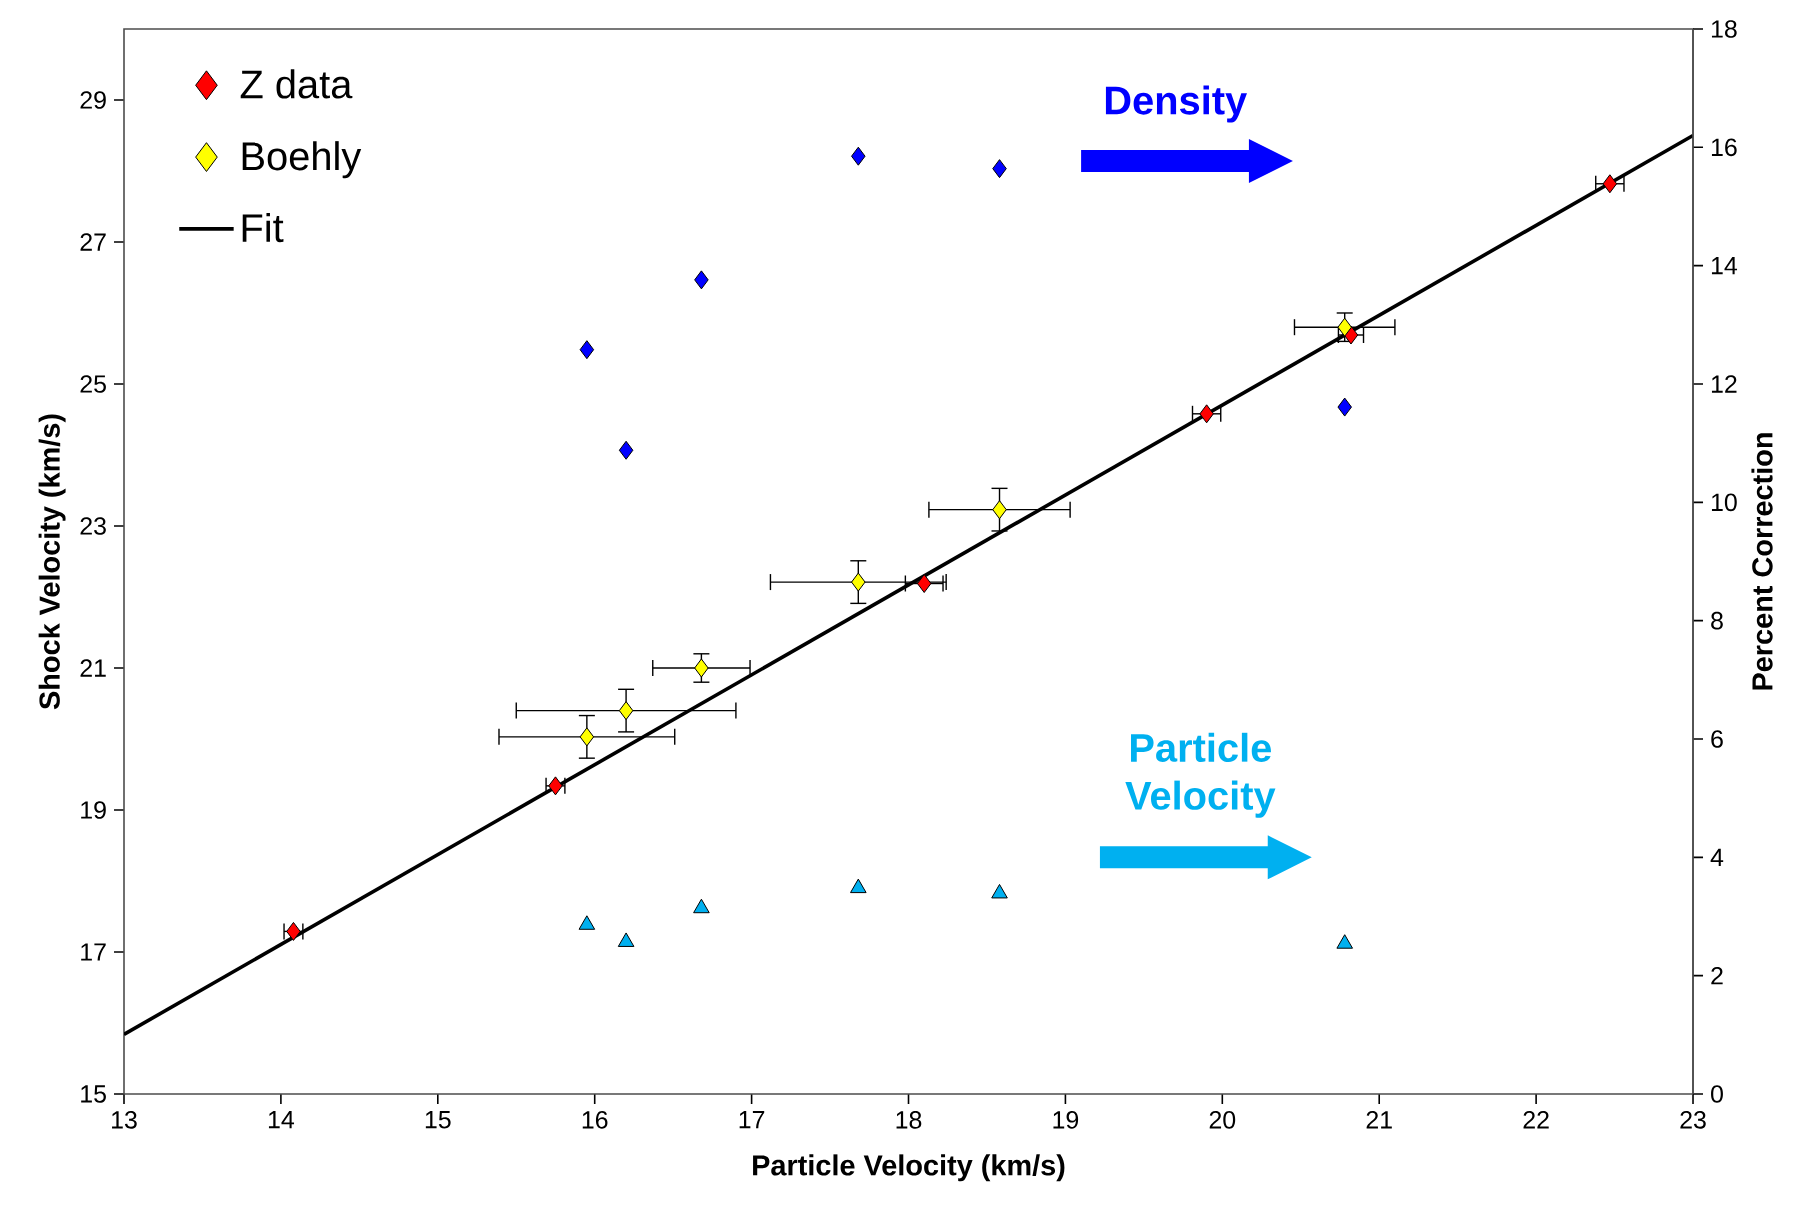 The height and width of the screenshot is (1211, 1797). I want to click on x-tick-label: 19, so click(1066, 1120).